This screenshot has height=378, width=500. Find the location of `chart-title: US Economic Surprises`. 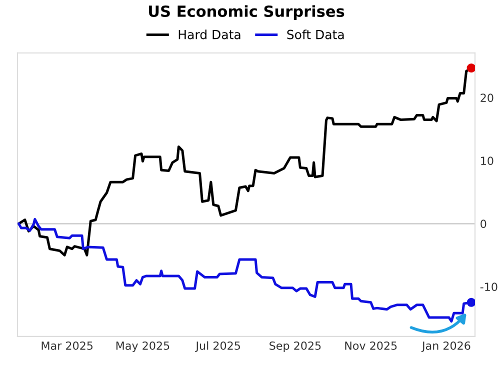

chart-title: US Economic Surprises is located at coordinates (246, 12).